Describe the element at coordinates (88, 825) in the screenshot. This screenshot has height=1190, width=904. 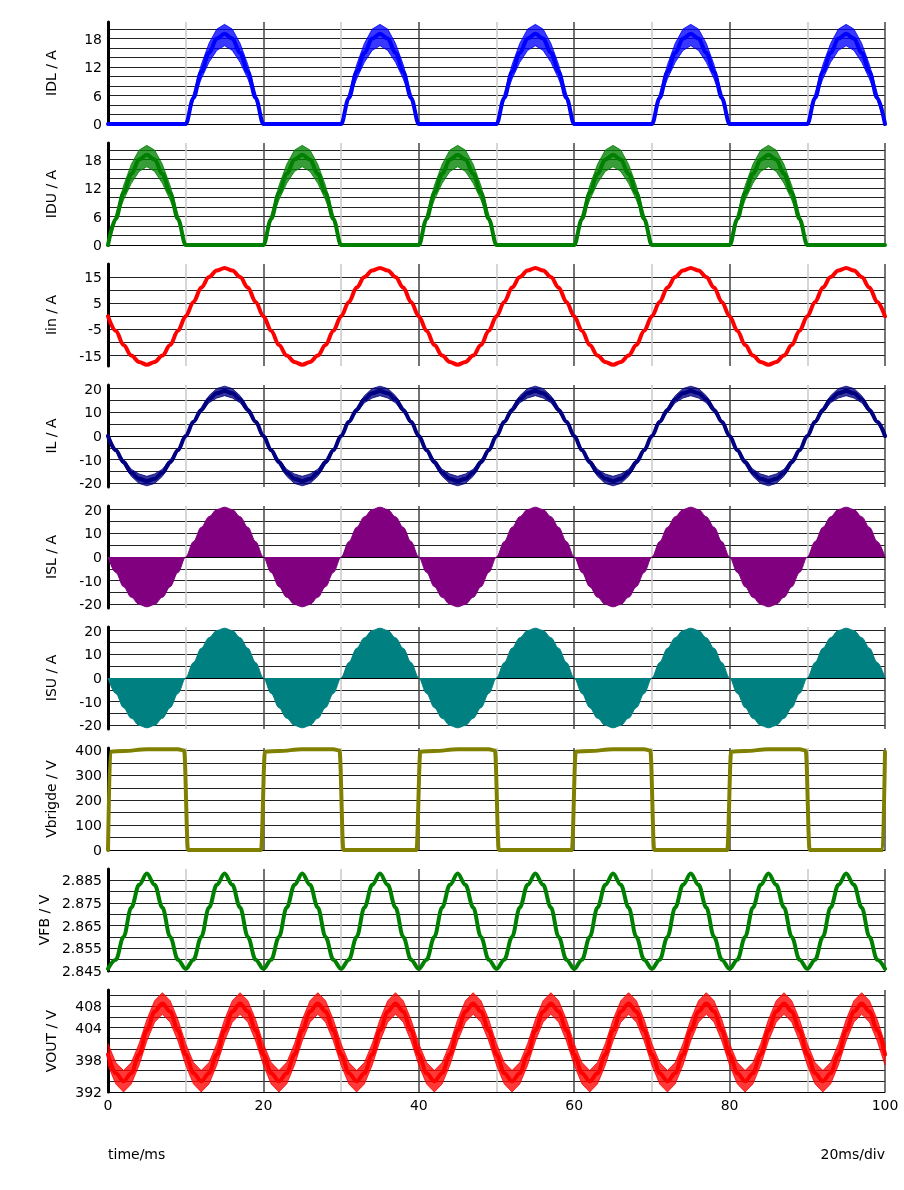
I see `y-tick-label: 100` at that location.